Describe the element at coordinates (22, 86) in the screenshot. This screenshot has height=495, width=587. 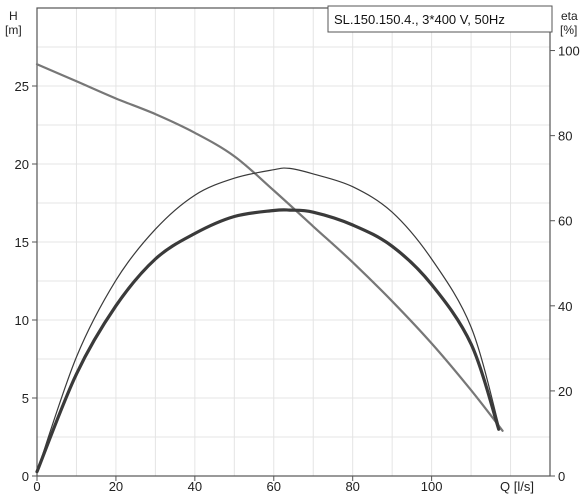
I see `left-tick-label: 25` at that location.